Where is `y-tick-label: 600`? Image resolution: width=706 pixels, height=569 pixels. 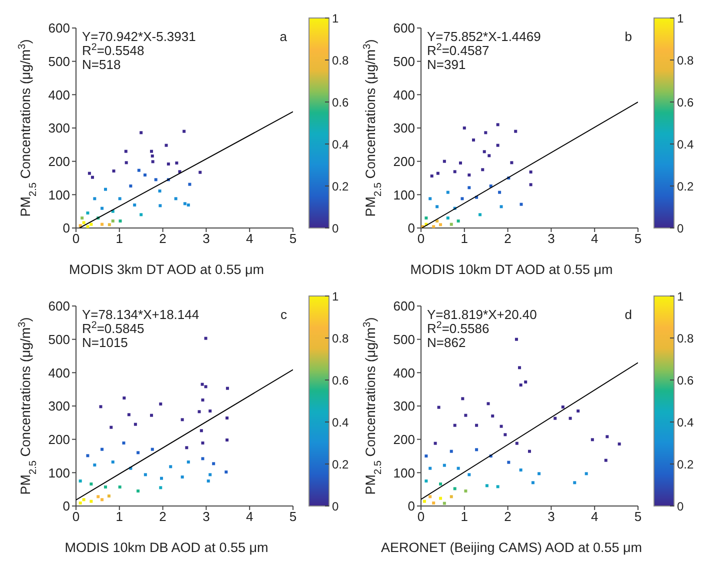 y-tick-label: 600 is located at coordinates (59, 28).